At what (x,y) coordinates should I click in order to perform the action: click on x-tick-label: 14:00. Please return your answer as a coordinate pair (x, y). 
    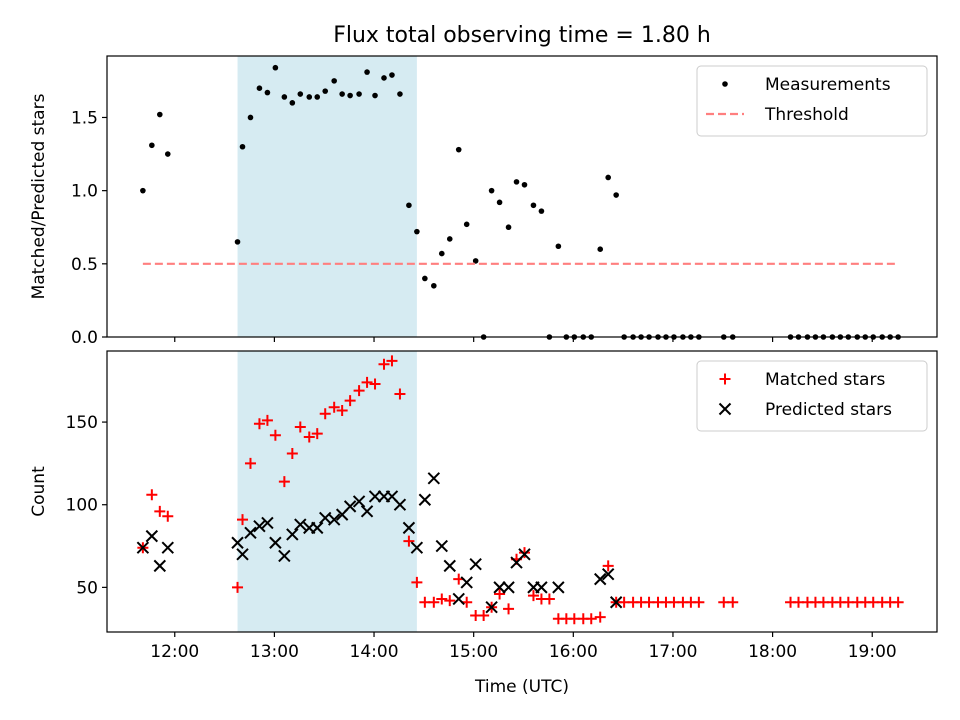
    Looking at the image, I should click on (374, 652).